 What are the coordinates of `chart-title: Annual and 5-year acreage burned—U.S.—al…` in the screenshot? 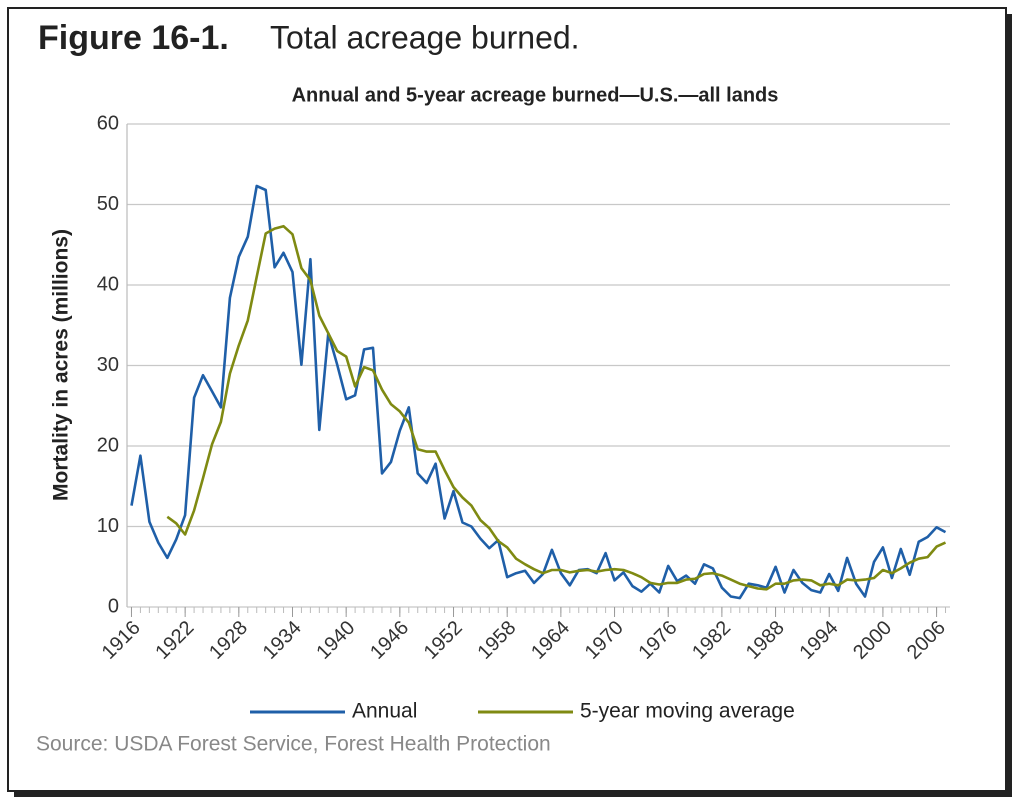 It's located at (535, 95).